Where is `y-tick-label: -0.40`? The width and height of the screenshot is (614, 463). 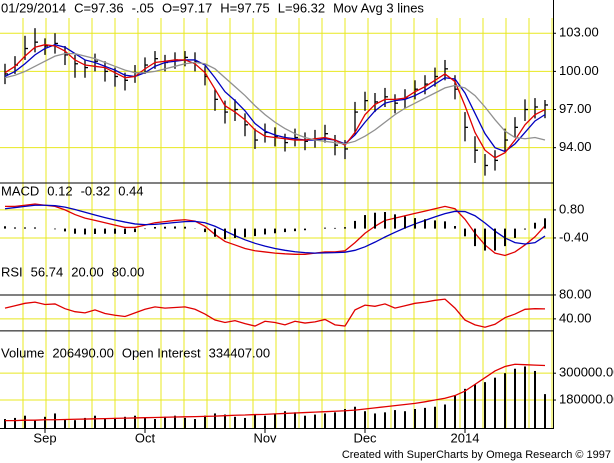 y-tick-label: -0.40 is located at coordinates (574, 236).